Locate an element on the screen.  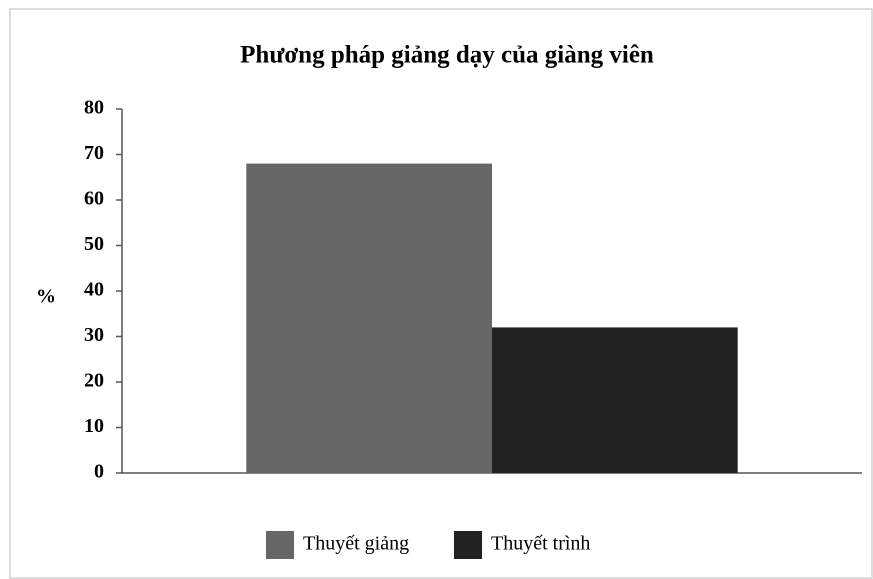
legend-label: Thuyết giảng is located at coordinates (356, 544).